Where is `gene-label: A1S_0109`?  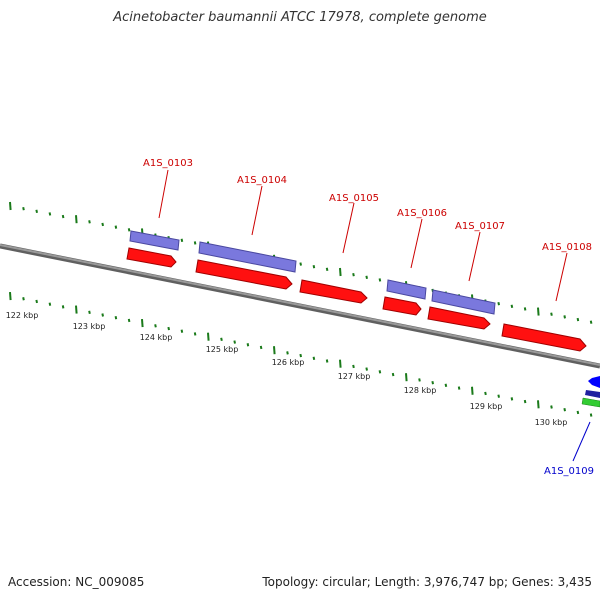 gene-label: A1S_0109 is located at coordinates (569, 471).